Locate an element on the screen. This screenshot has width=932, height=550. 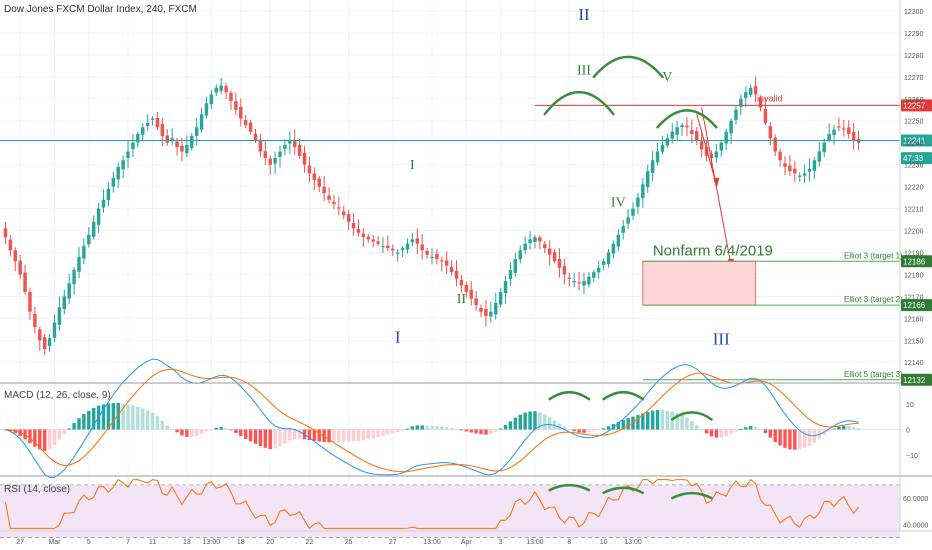
price-tick: 12300 is located at coordinates (914, 12).